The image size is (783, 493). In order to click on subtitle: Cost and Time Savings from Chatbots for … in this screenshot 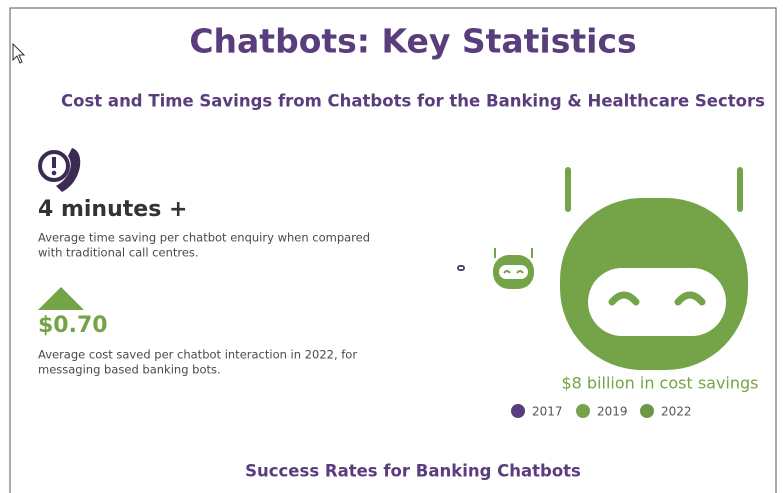, I will do `click(413, 101)`.